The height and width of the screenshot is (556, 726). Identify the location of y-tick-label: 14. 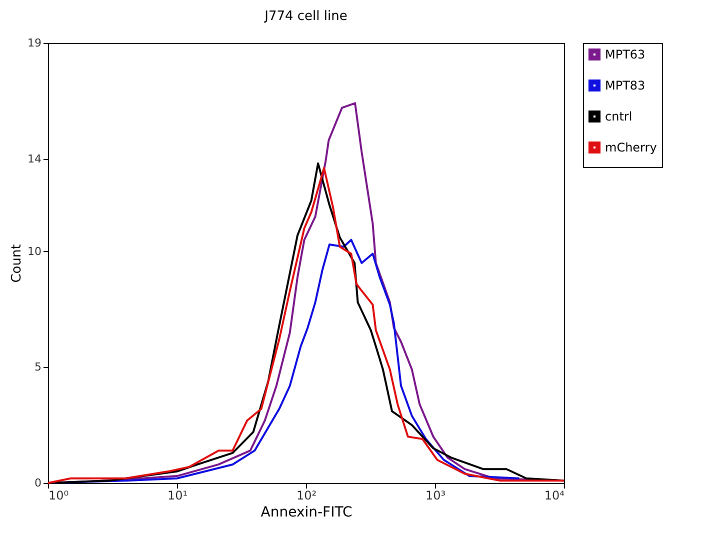
(35, 159).